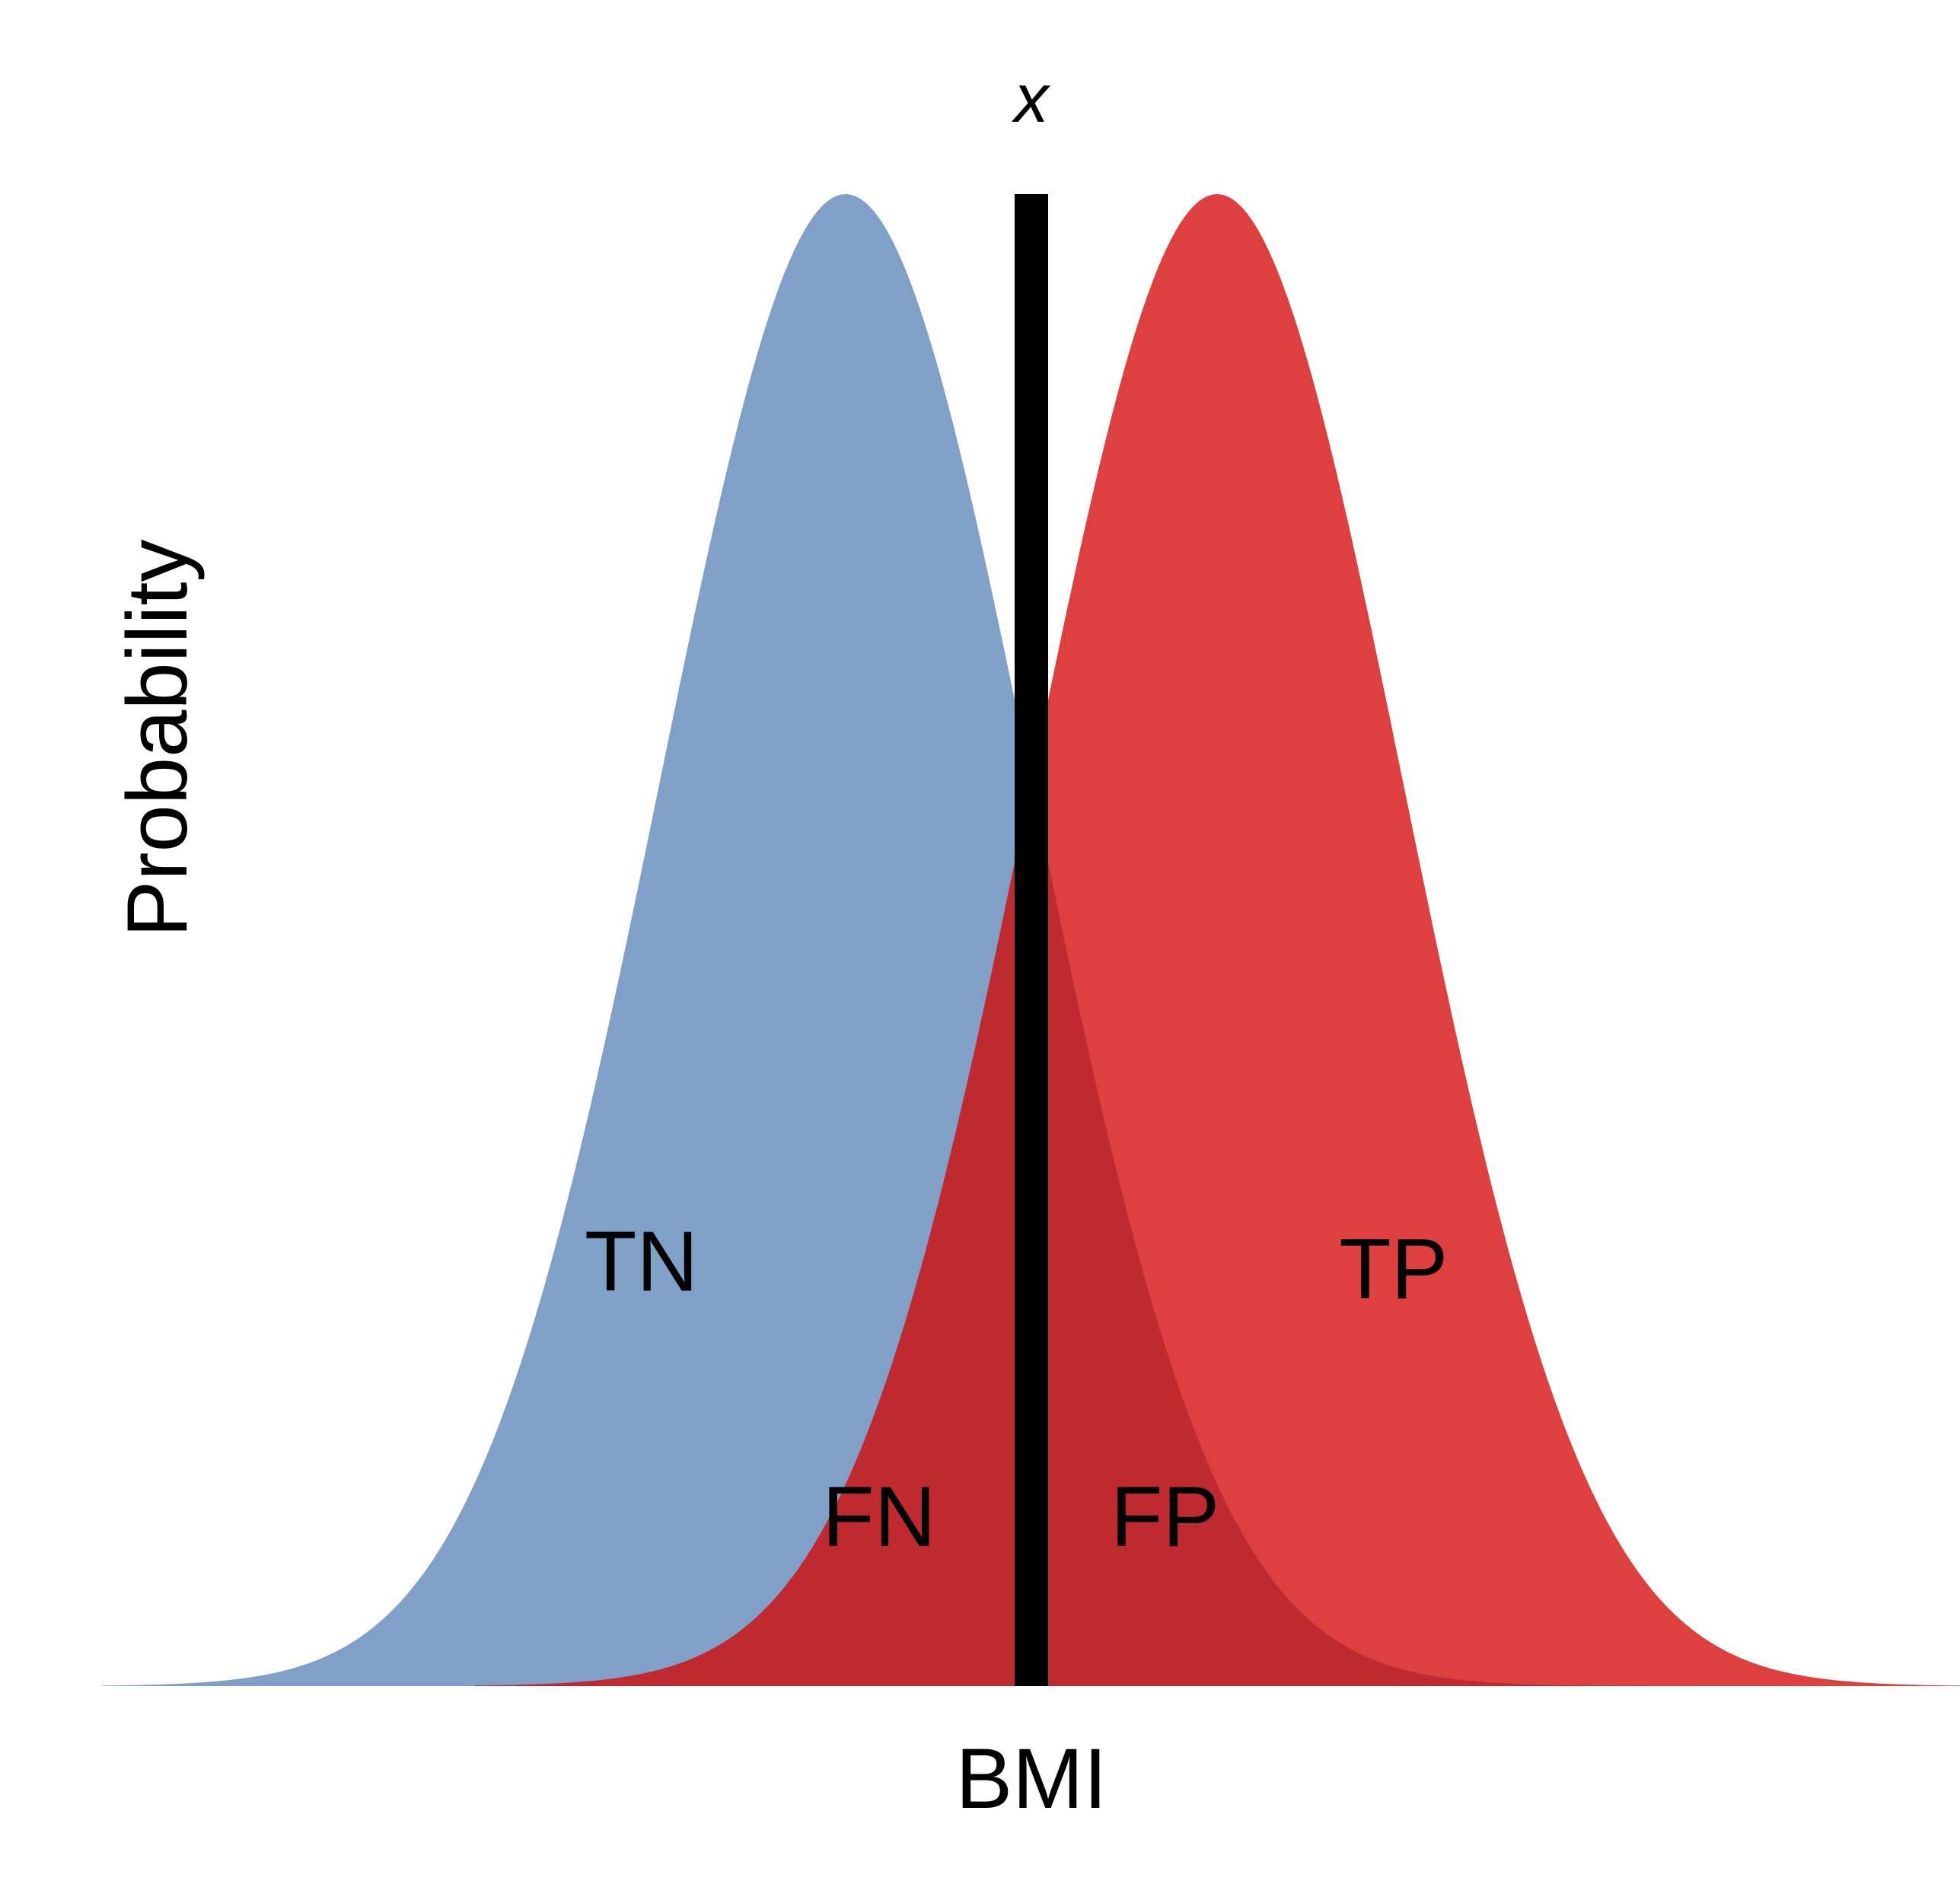  Describe the element at coordinates (1031, 99) in the screenshot. I see `threshold-label: x` at that location.